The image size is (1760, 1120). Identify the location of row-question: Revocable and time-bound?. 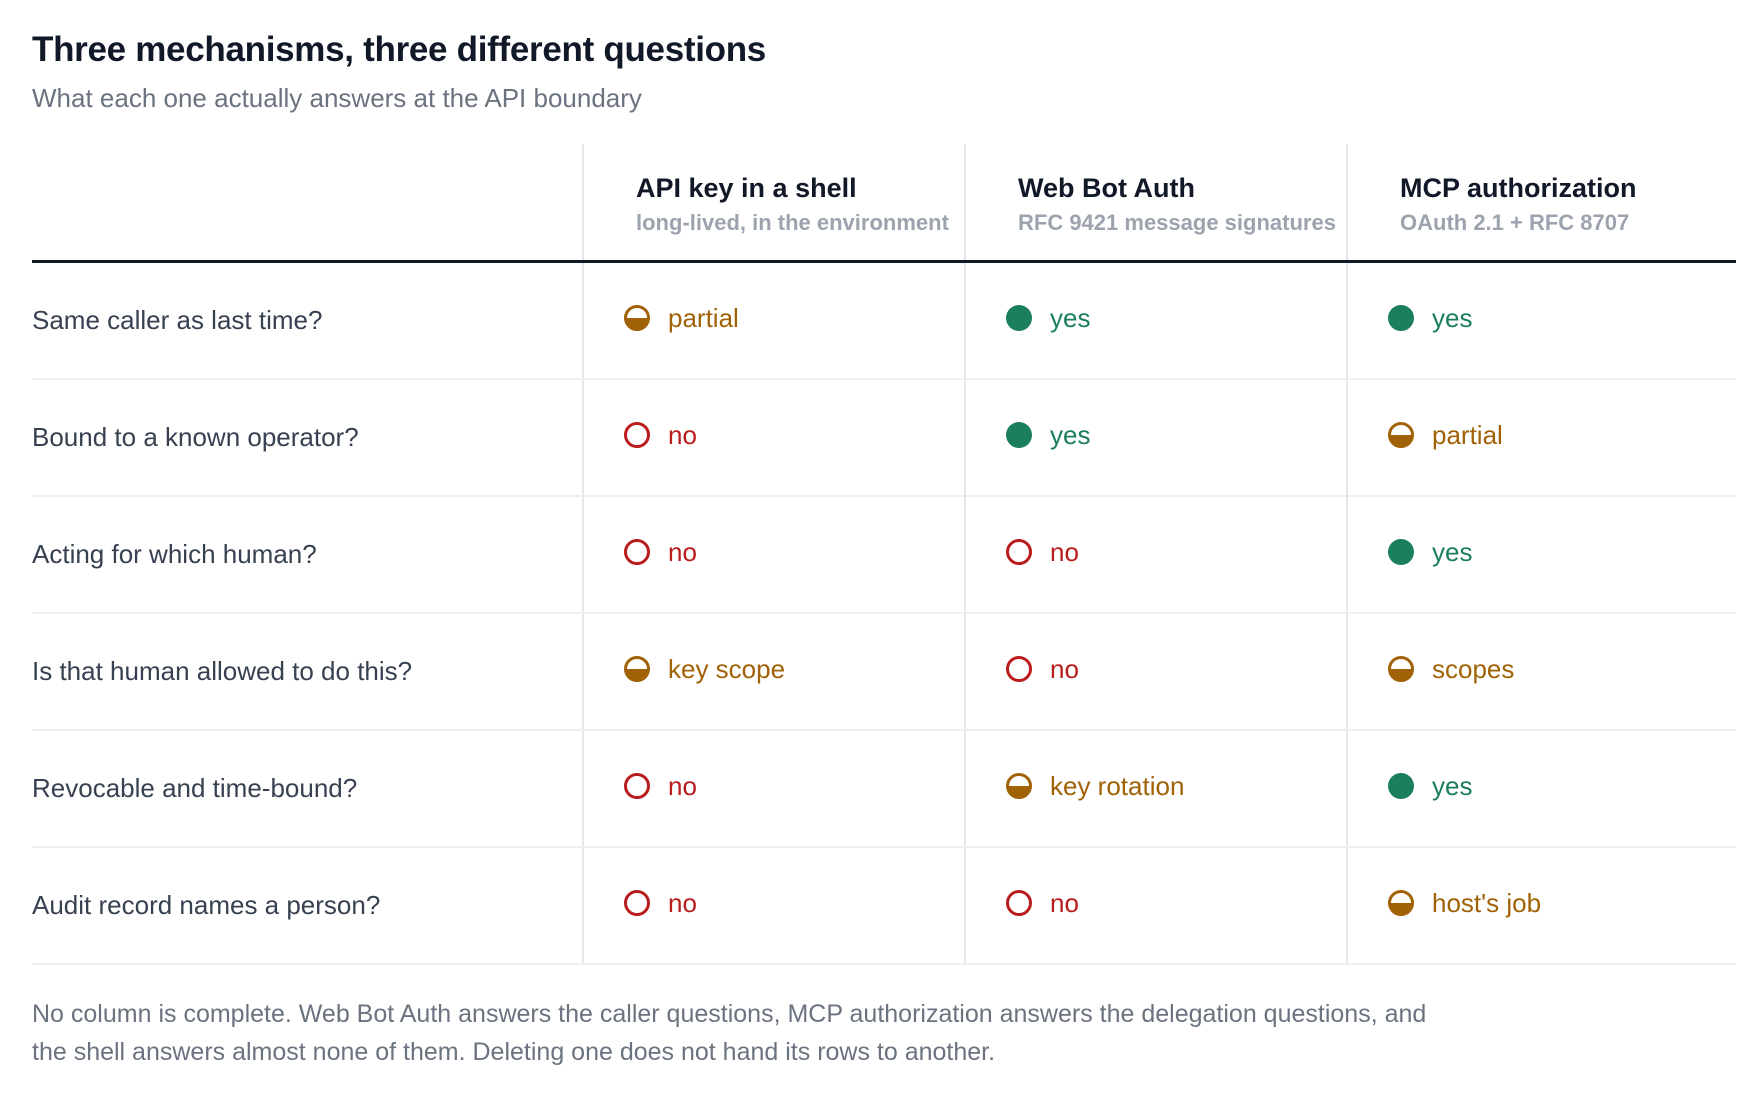
(307, 789).